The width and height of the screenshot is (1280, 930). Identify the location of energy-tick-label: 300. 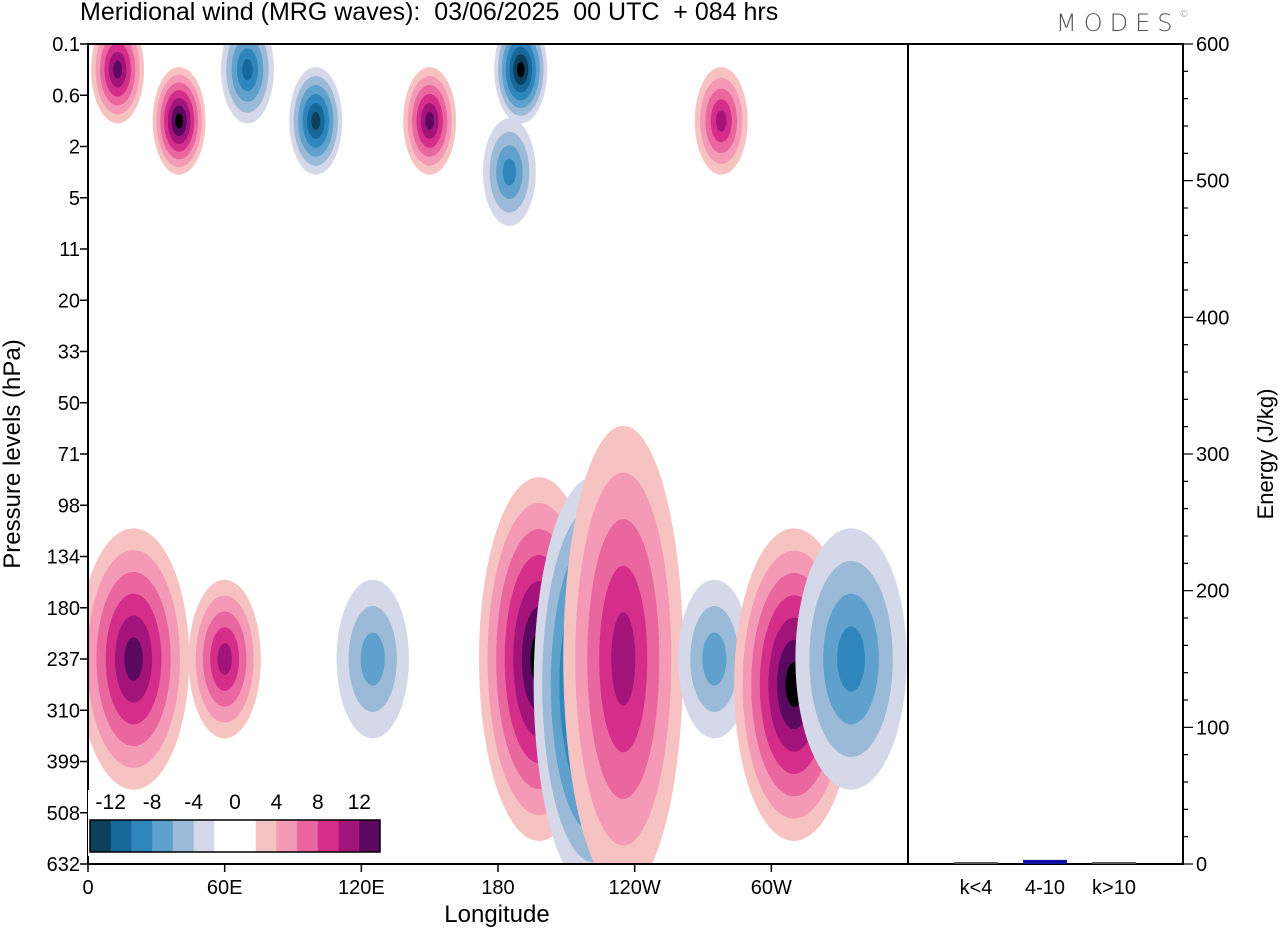
(1212, 455).